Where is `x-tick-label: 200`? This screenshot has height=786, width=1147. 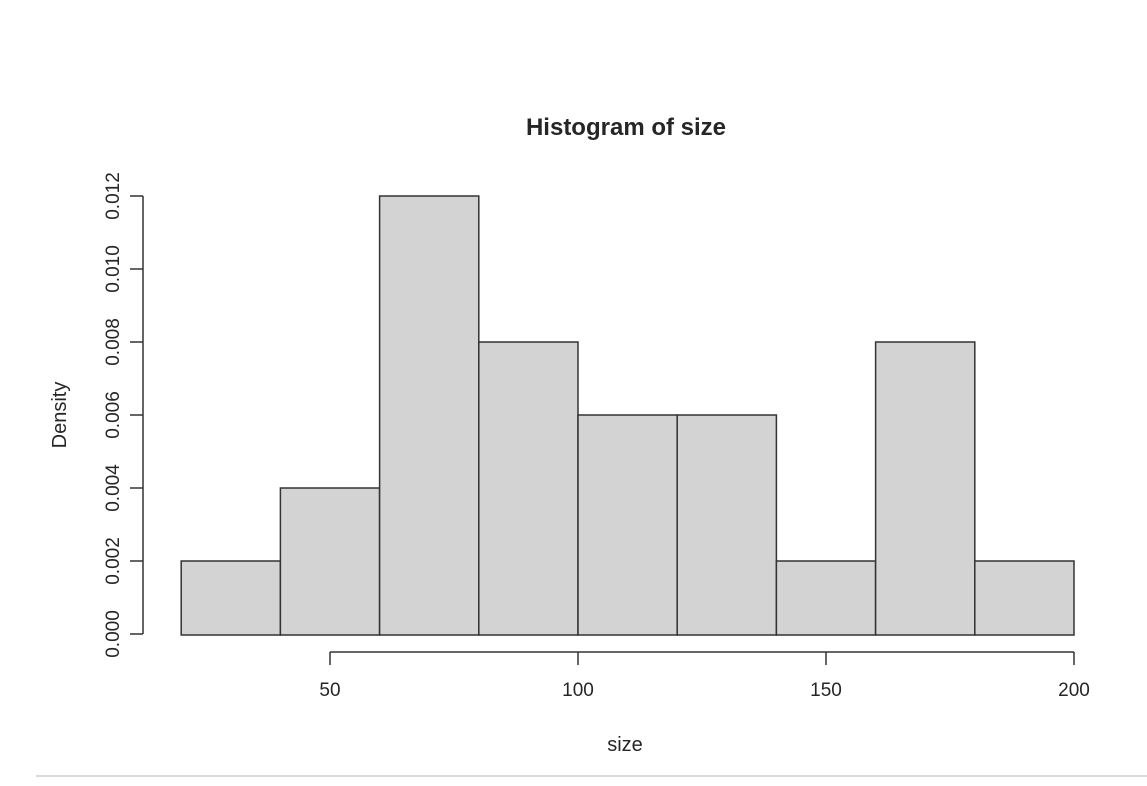
x-tick-label: 200 is located at coordinates (1074, 690).